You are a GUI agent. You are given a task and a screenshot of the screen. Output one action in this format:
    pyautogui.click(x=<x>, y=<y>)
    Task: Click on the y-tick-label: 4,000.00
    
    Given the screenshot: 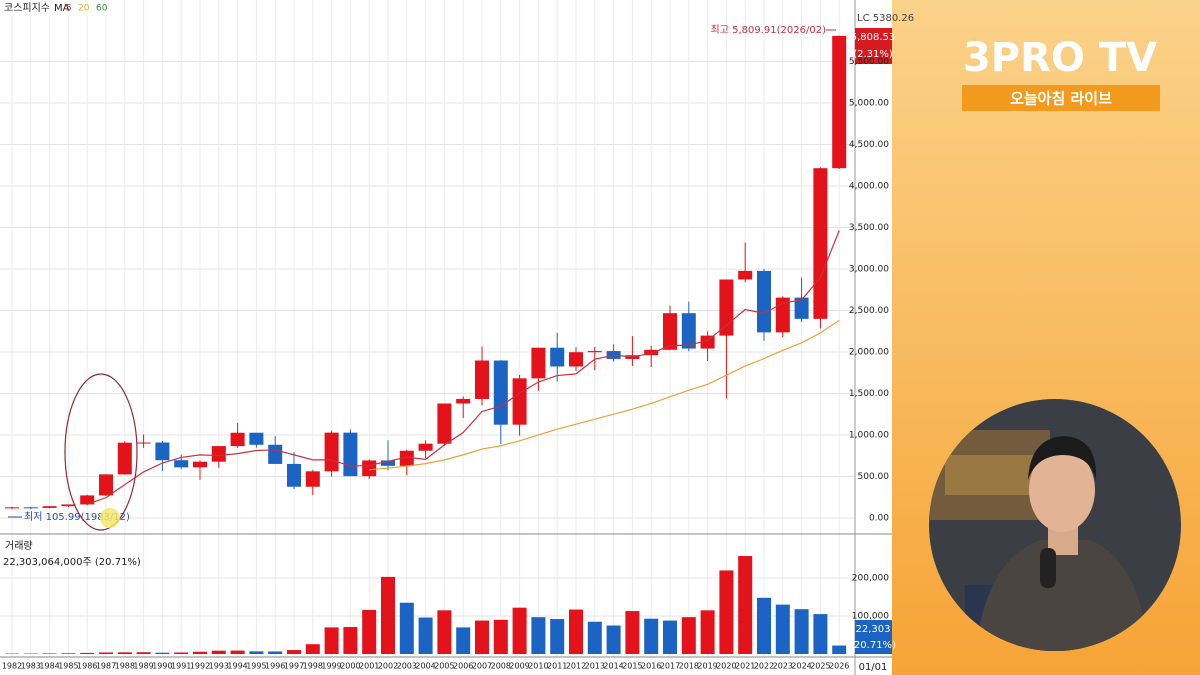 What is the action you would take?
    pyautogui.click(x=869, y=186)
    